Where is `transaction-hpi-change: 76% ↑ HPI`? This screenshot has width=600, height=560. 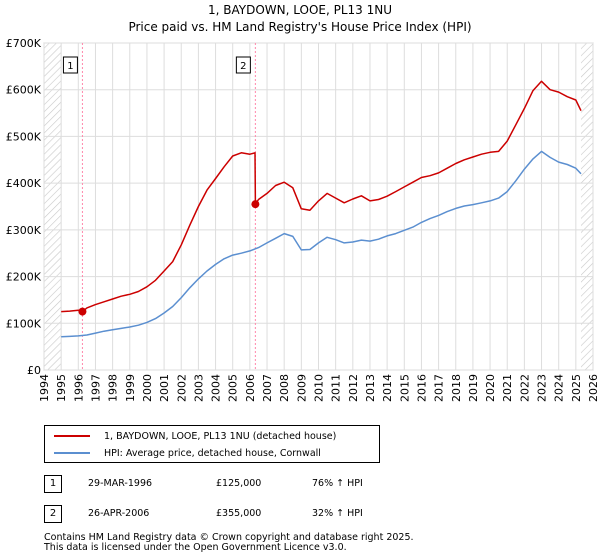
transaction-hpi-change: 76% ↑ HPI is located at coordinates (337, 483).